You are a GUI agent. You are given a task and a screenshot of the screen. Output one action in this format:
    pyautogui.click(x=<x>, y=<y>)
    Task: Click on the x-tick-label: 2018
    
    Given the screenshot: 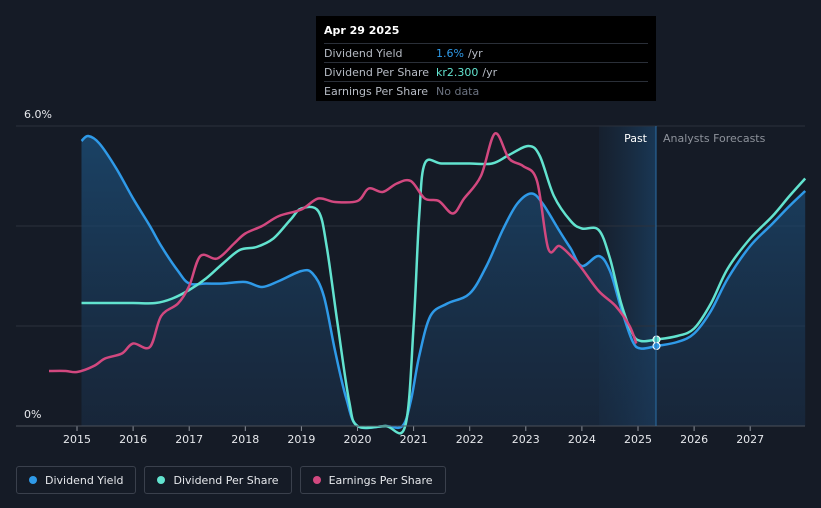 What is the action you would take?
    pyautogui.click(x=245, y=439)
    